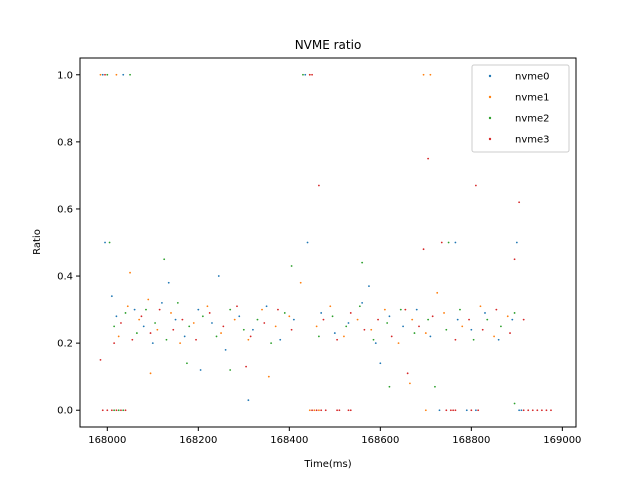 The image size is (640, 480). I want to click on y-tick-label: 0.0, so click(65, 411).